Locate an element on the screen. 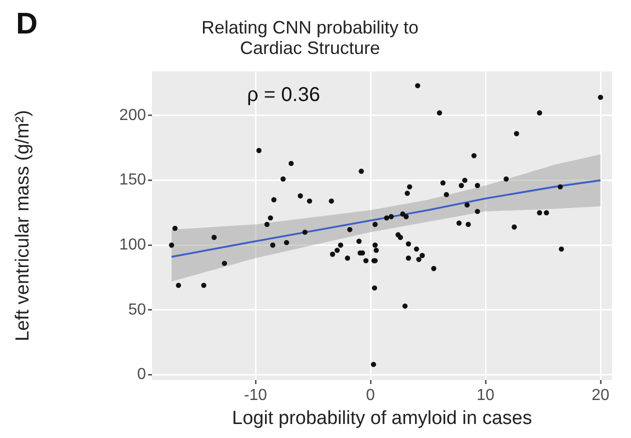  x-tick-label: 10 is located at coordinates (485, 395).